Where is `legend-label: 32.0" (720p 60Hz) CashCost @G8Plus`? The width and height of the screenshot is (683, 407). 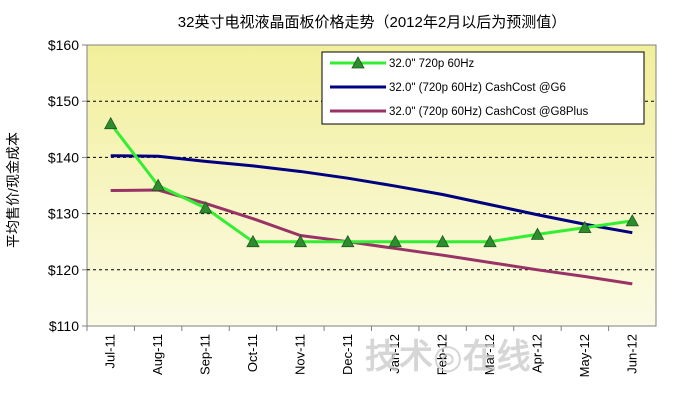 legend-label: 32.0" (720p 60Hz) CashCost @G8Plus is located at coordinates (488, 112).